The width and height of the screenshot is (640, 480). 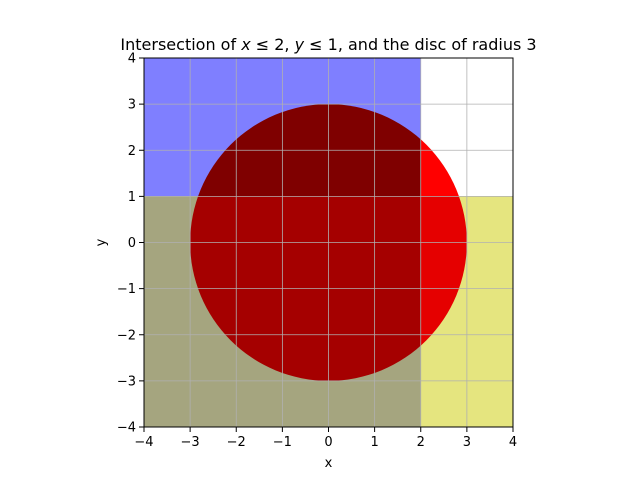 What do you see at coordinates (467, 442) in the screenshot?
I see `x-tick-label: 3` at bounding box center [467, 442].